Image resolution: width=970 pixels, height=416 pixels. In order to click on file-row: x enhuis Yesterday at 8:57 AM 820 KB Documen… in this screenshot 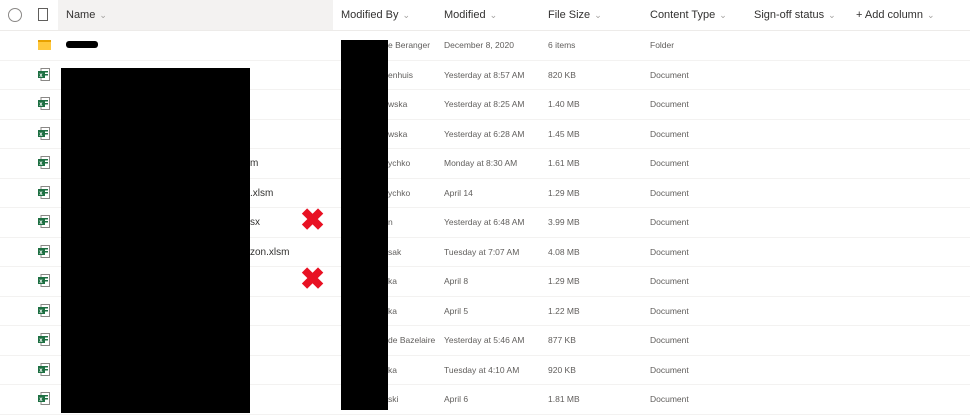, I will do `click(485, 75)`.